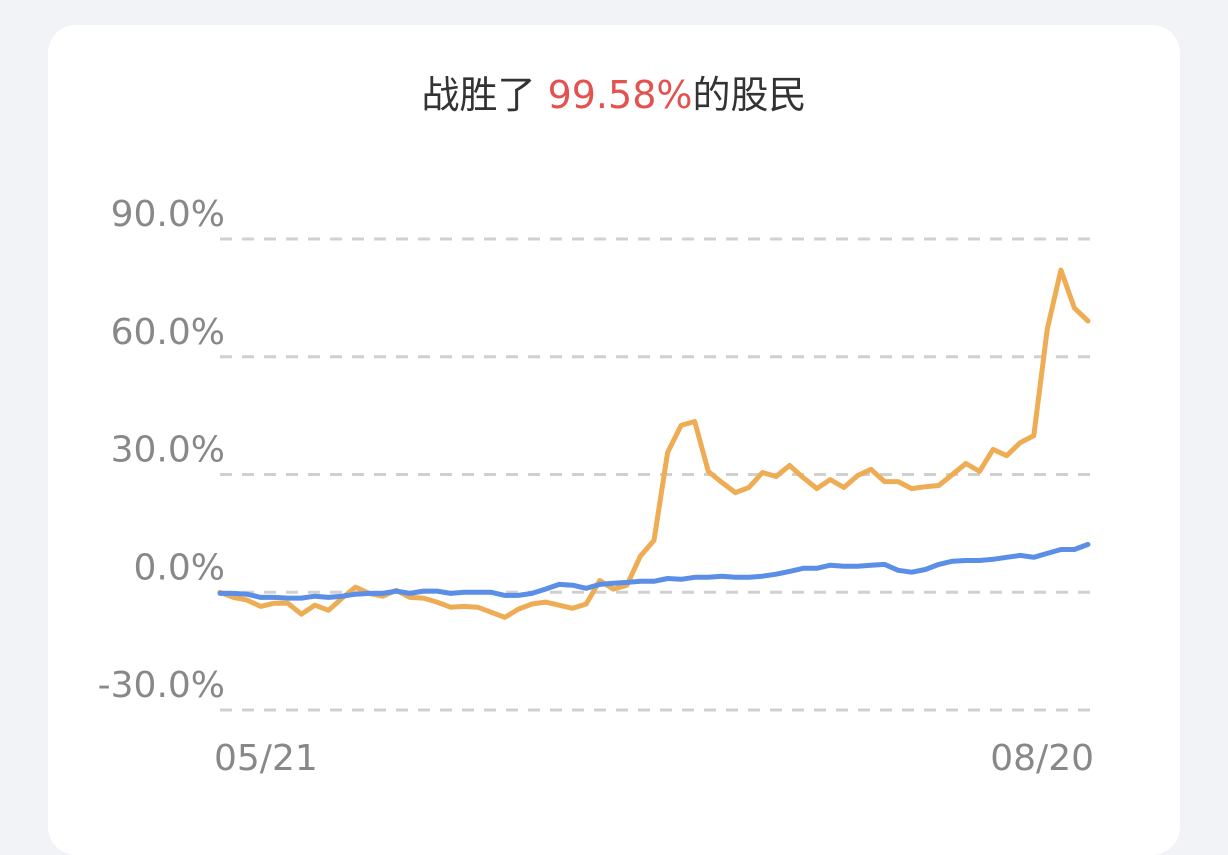 The width and height of the screenshot is (1228, 855). Describe the element at coordinates (168, 214) in the screenshot. I see `y-tick-label: 90.0%` at that location.